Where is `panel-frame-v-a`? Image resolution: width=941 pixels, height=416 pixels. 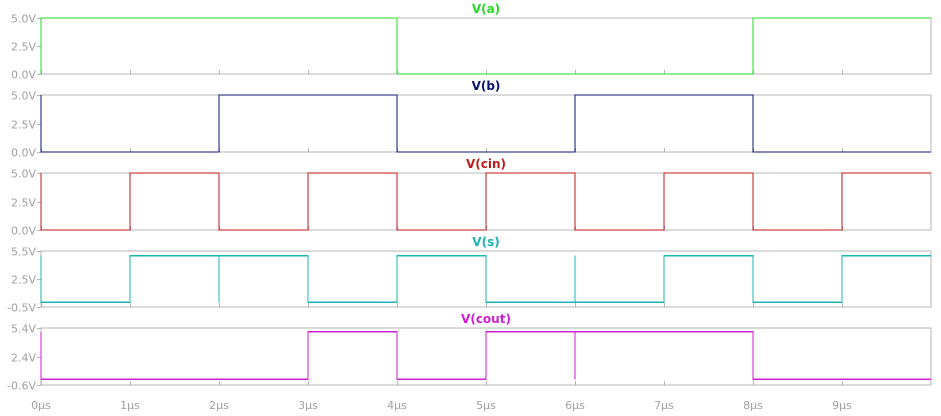 panel-frame-v-a is located at coordinates (486, 46).